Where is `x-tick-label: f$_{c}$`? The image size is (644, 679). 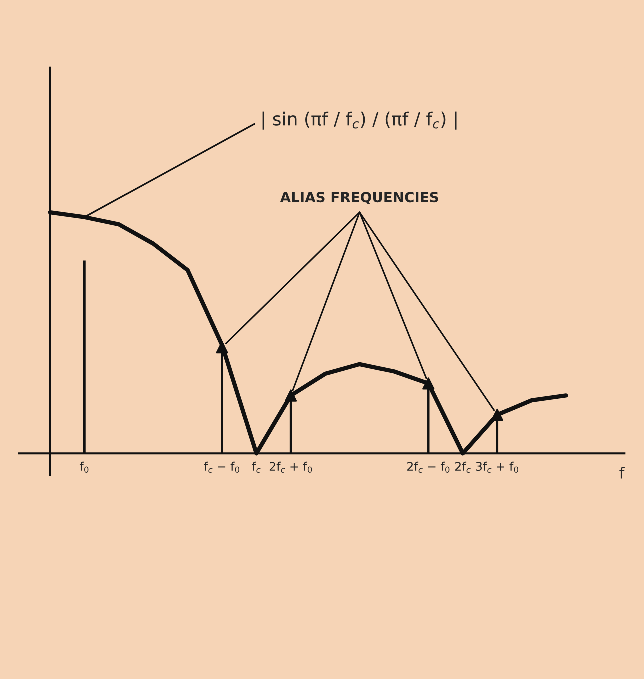
x-tick-label: f$_{c}$ is located at coordinates (256, 467).